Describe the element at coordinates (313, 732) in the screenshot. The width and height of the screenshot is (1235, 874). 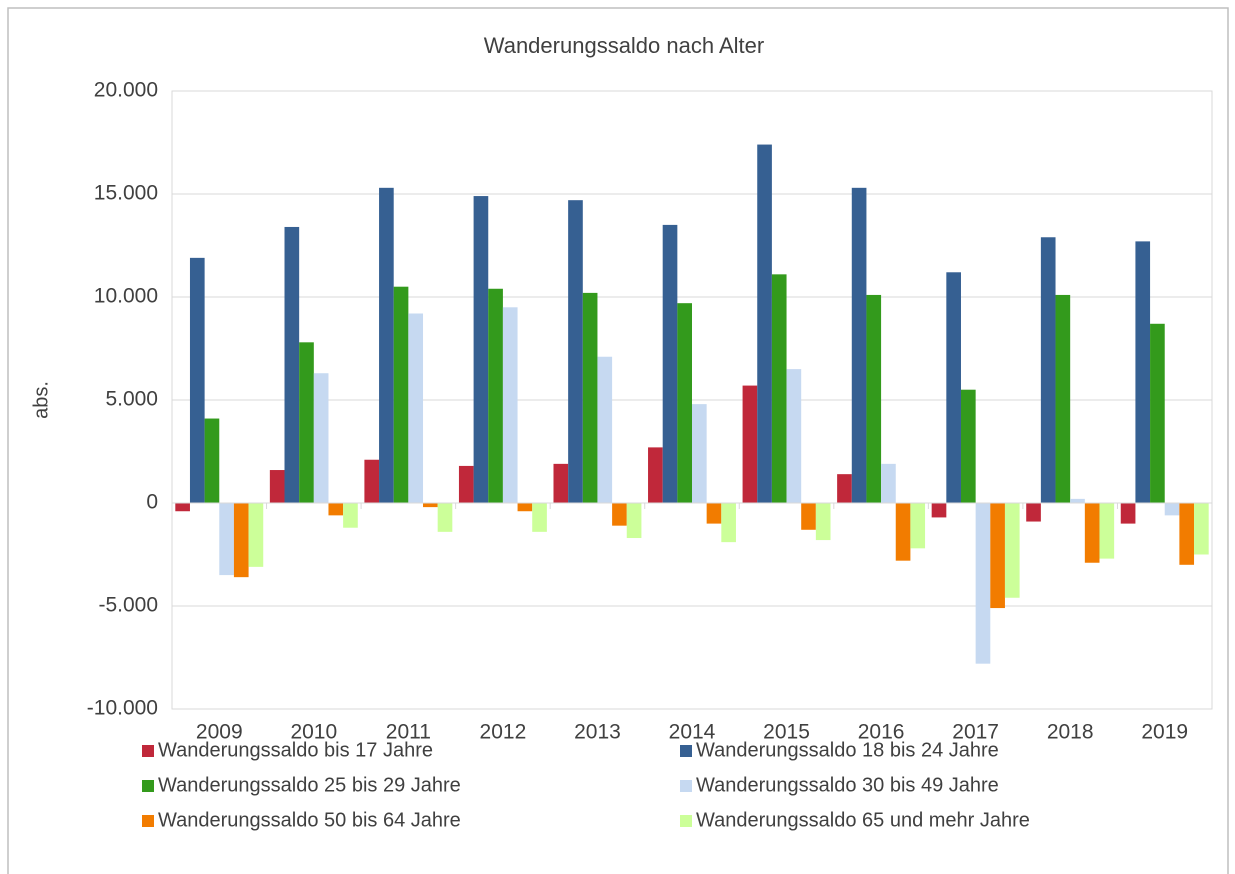
I see `x-tick-label: 2010` at that location.